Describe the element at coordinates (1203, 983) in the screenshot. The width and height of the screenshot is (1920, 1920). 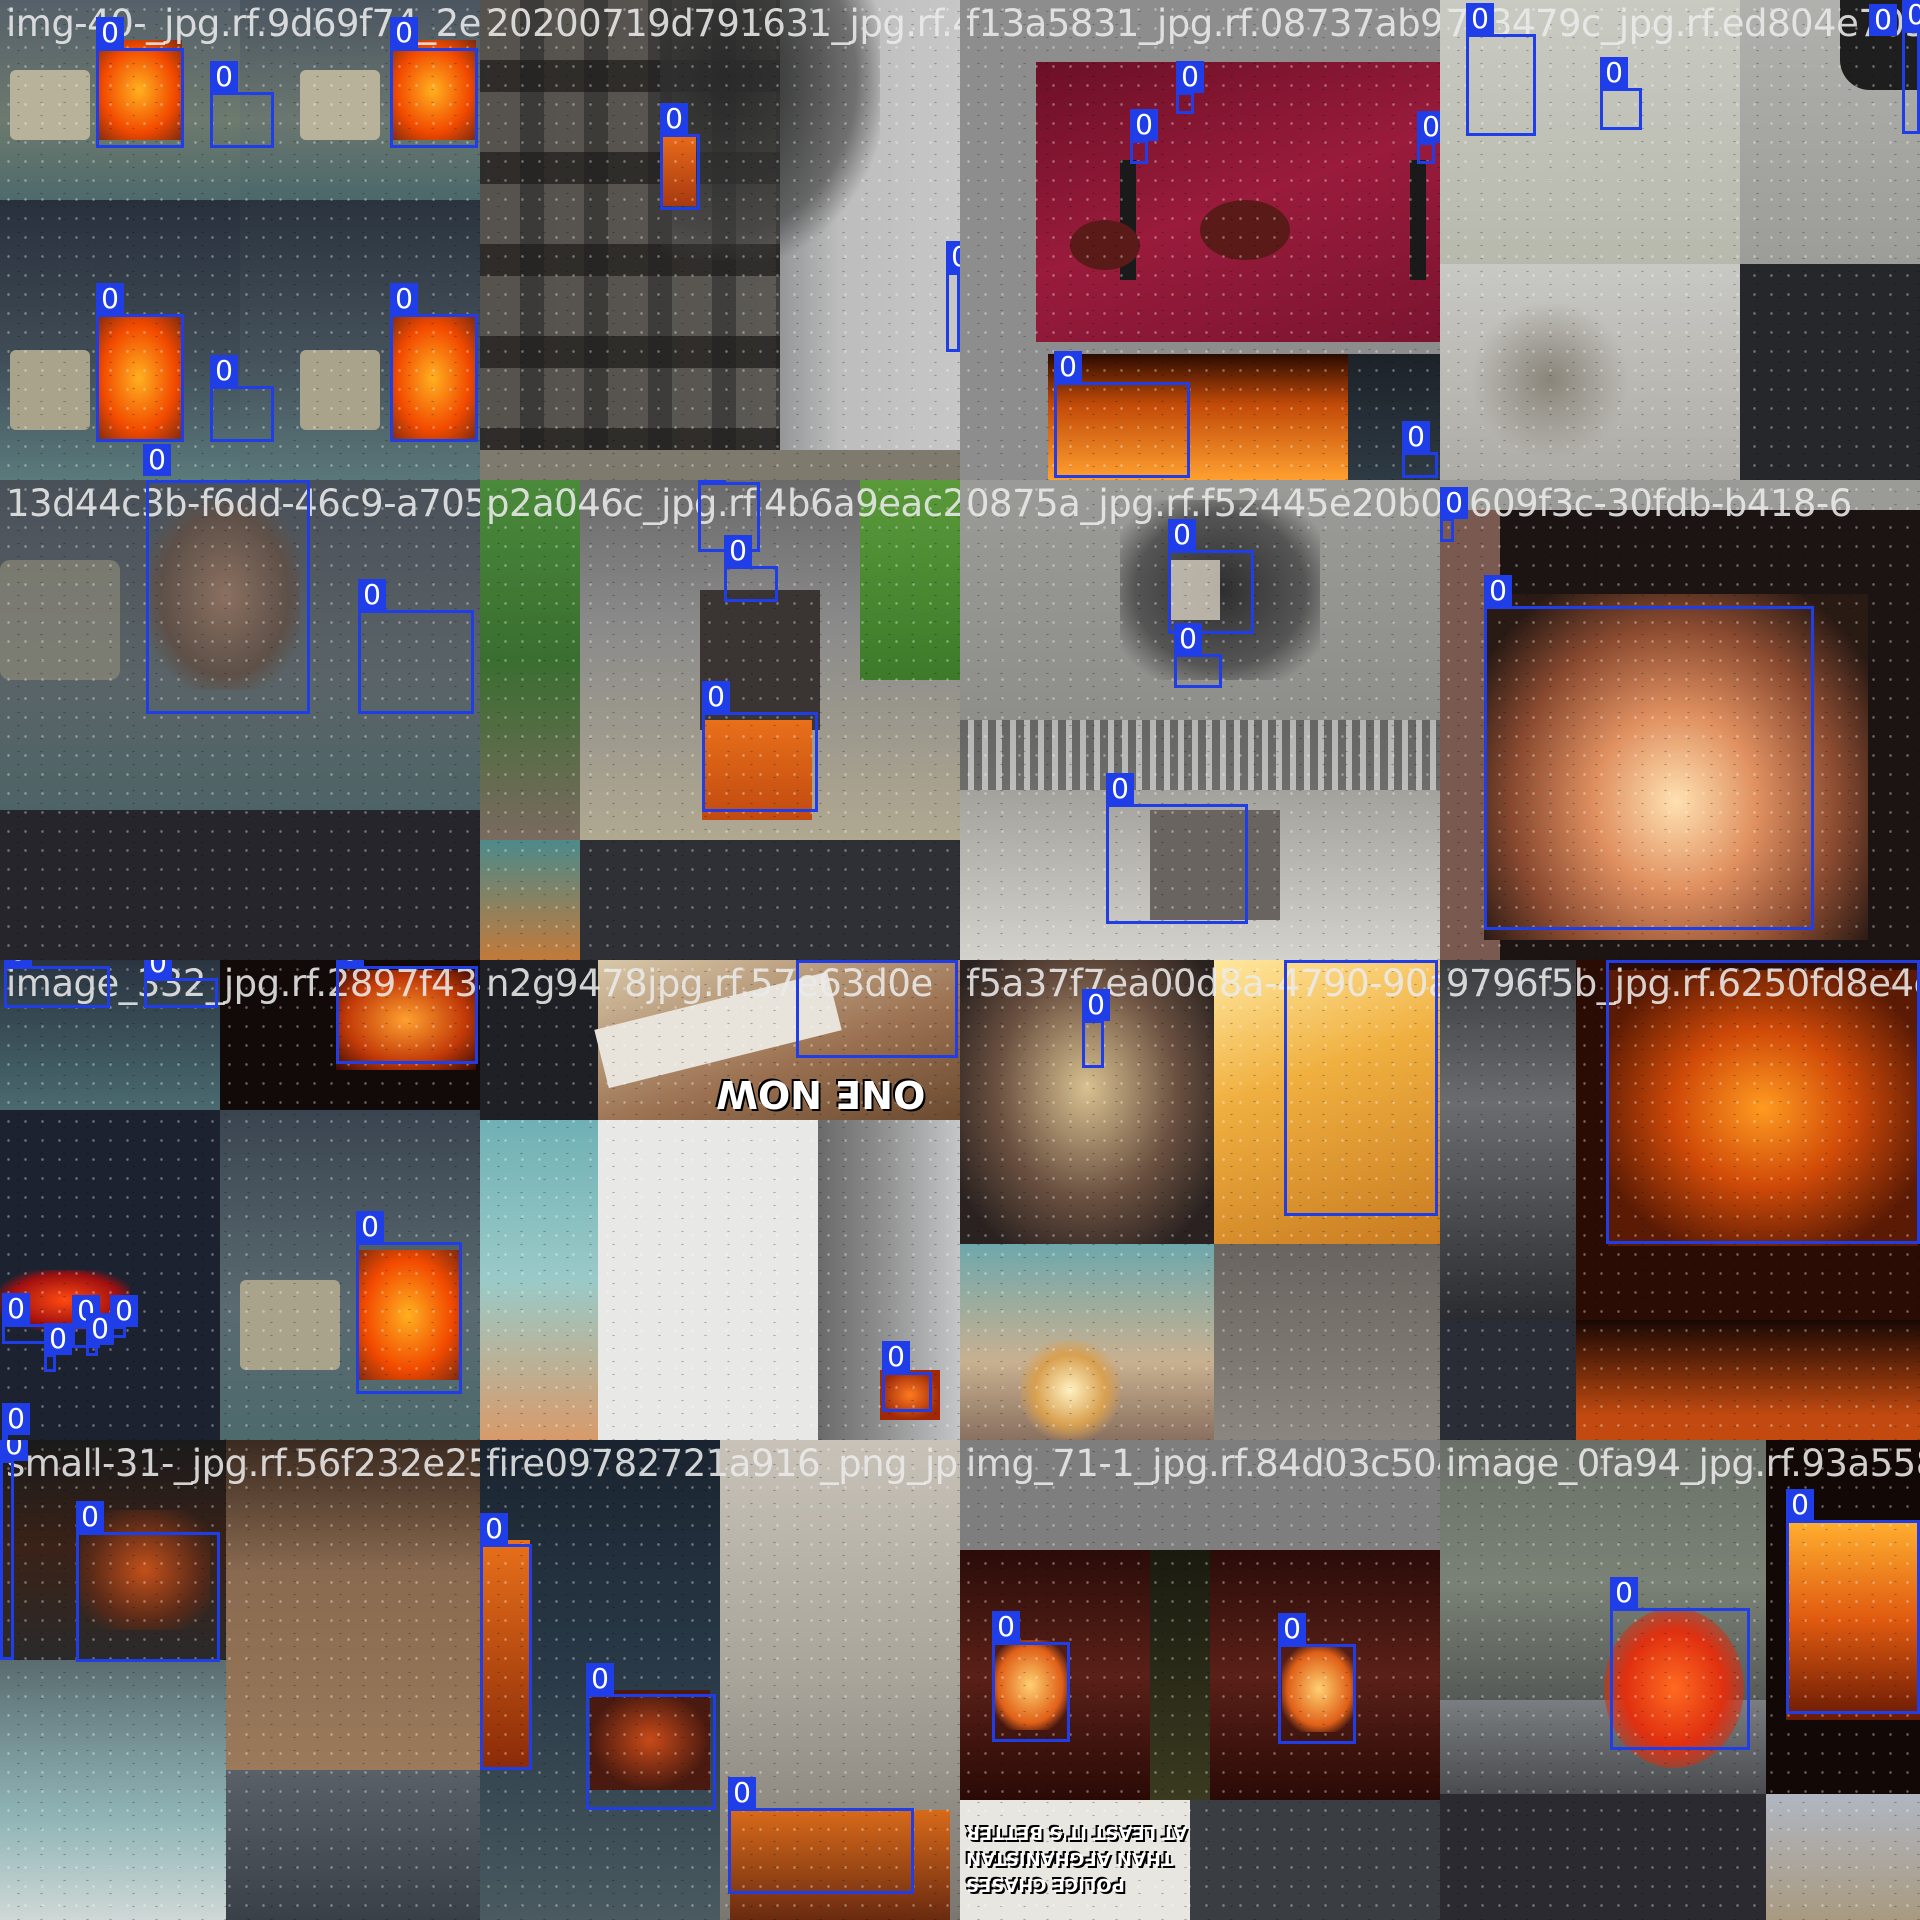
I see `tile-filename: f5a37f7ea00d8a-4790-90a2-` at that location.